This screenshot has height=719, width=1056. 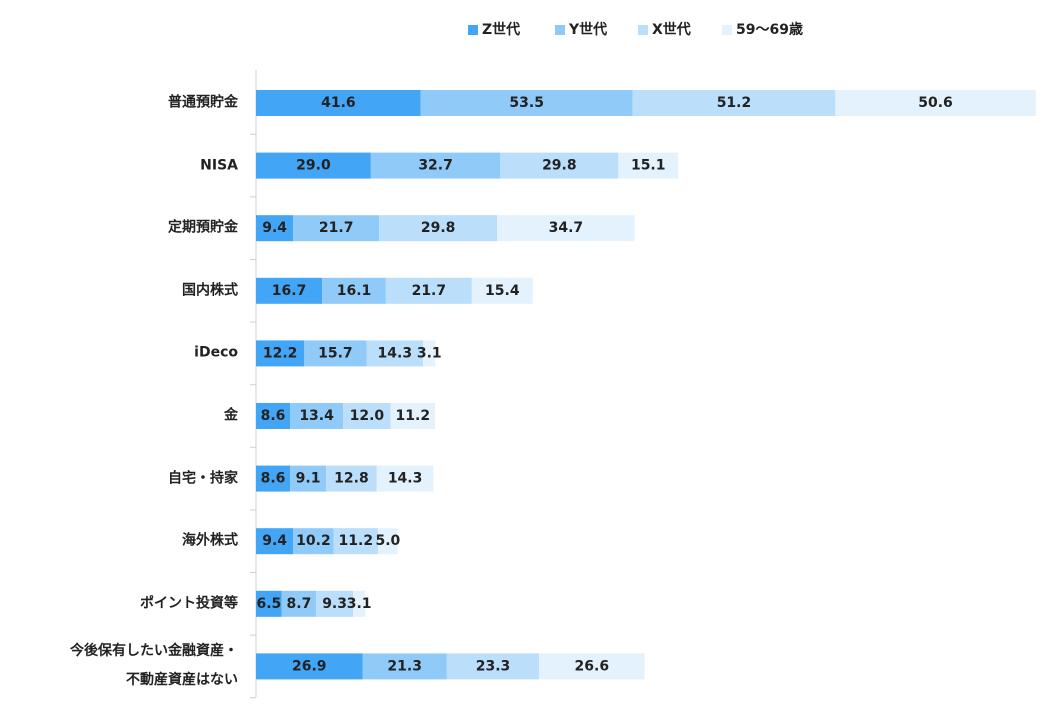 I want to click on category-label: ポイント投資等, so click(x=189, y=603).